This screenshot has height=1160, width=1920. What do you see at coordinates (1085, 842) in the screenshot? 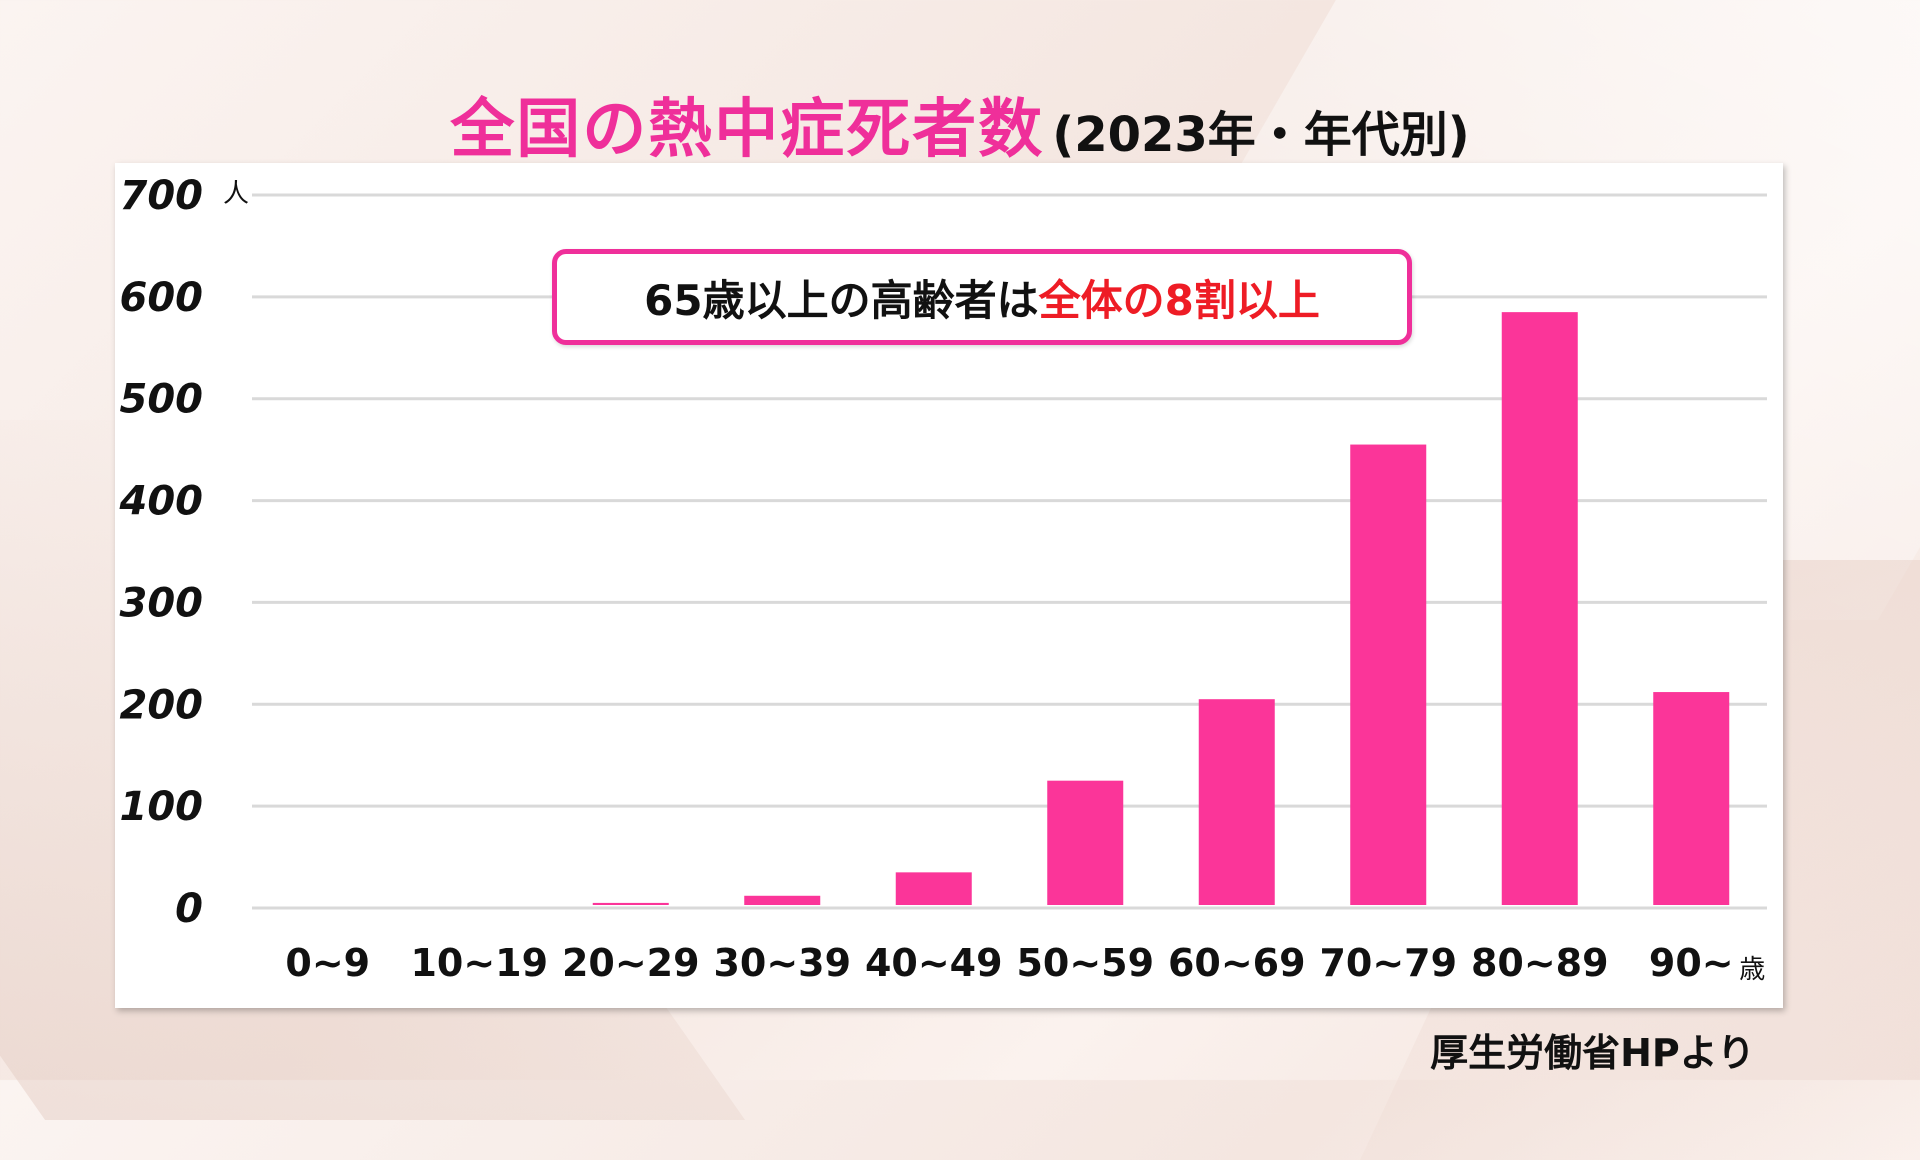
I see `bar-50~59` at bounding box center [1085, 842].